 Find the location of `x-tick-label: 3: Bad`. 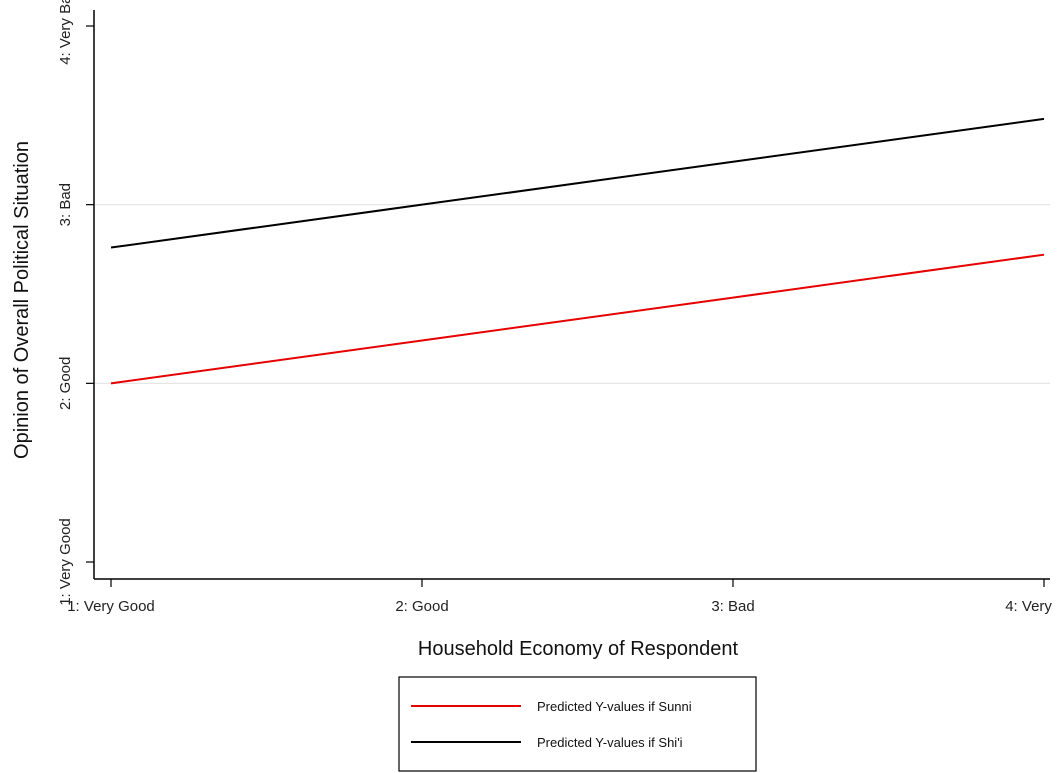

x-tick-label: 3: Bad is located at coordinates (732, 606).